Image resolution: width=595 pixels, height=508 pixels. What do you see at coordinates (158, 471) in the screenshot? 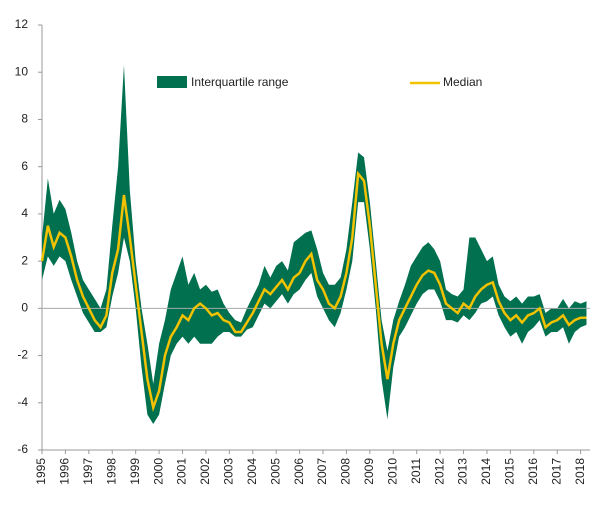
I see `x-tick-label: 2000` at bounding box center [158, 471].